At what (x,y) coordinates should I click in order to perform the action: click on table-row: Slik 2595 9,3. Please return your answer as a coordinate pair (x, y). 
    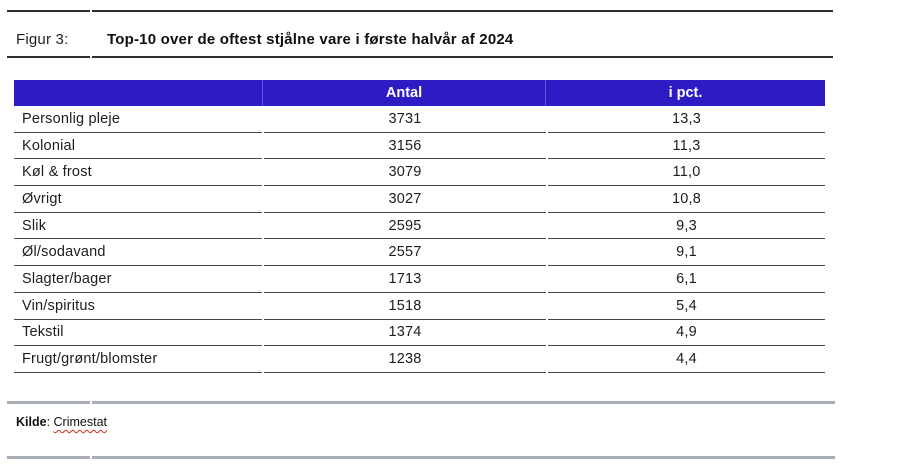
    Looking at the image, I should click on (419, 226).